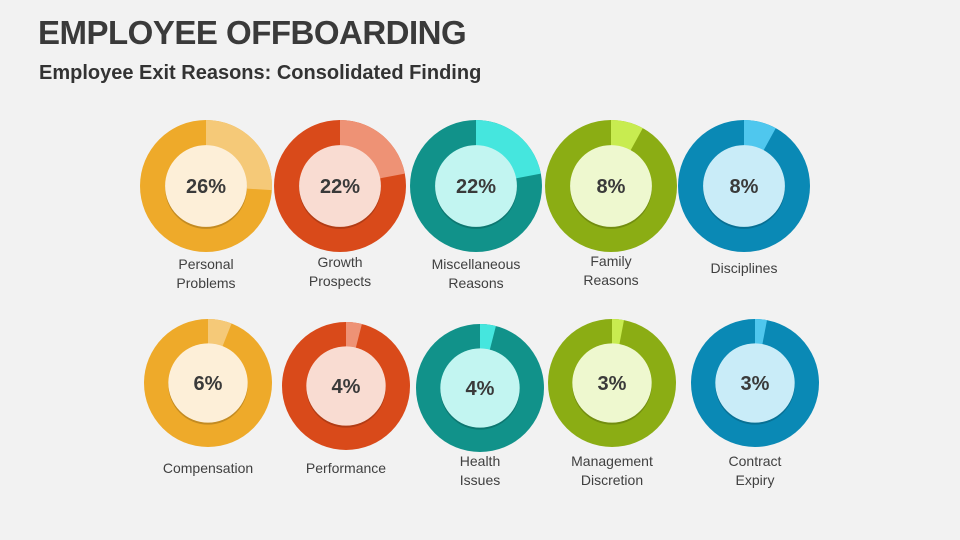 This screenshot has height=540, width=960. I want to click on donut-category-label: Management Discretion, so click(612, 470).